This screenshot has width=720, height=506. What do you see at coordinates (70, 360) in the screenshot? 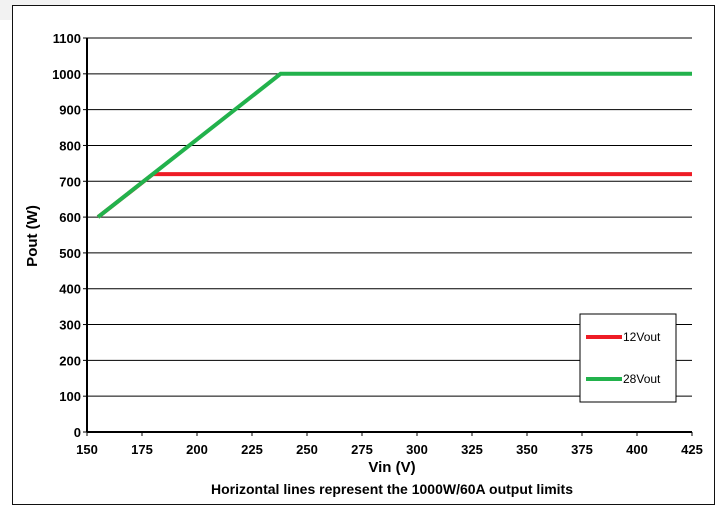
I see `y-tick-label-200: 200` at bounding box center [70, 360].